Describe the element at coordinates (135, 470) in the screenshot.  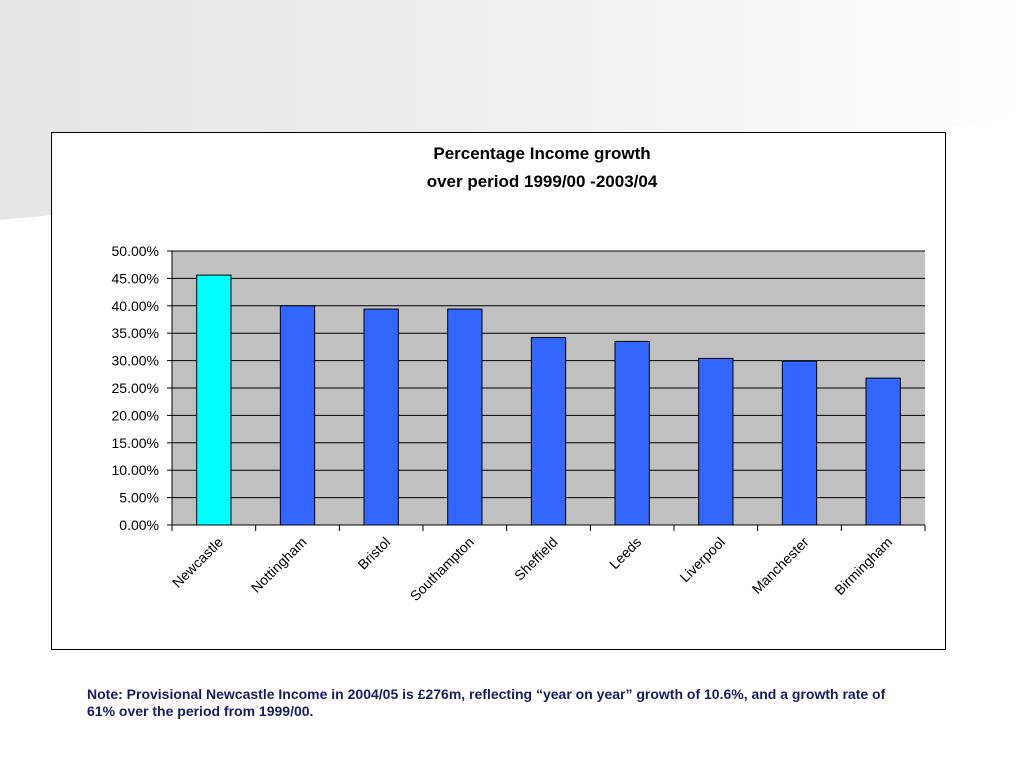
I see `y-tick-label: 10.00%` at that location.